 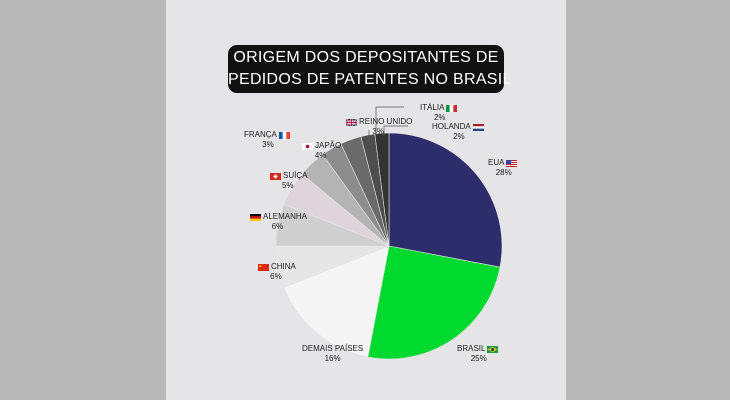 I want to click on label-italia: ITÁLIA 2%, so click(x=439, y=113).